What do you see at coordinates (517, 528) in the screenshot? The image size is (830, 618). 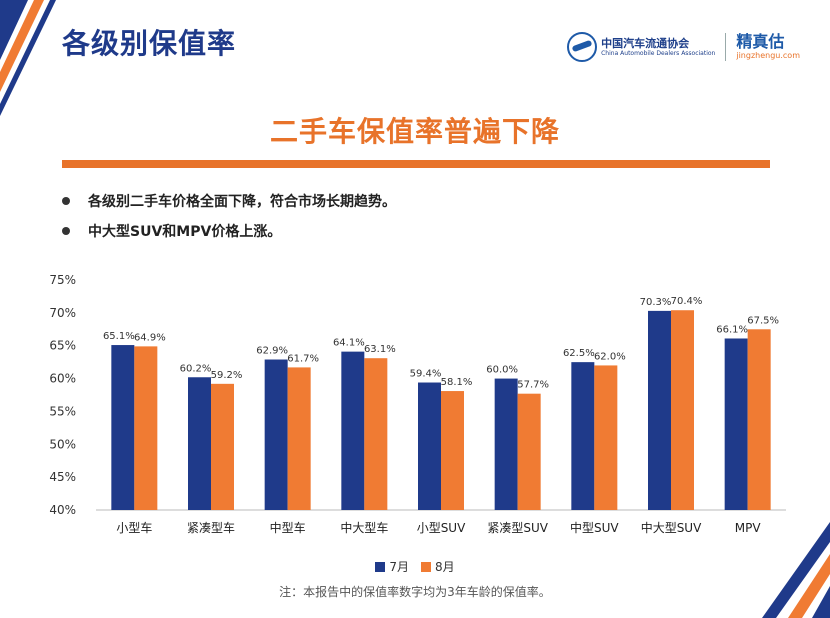 I see `x-tick-label: 紧凑型SUV` at bounding box center [517, 528].